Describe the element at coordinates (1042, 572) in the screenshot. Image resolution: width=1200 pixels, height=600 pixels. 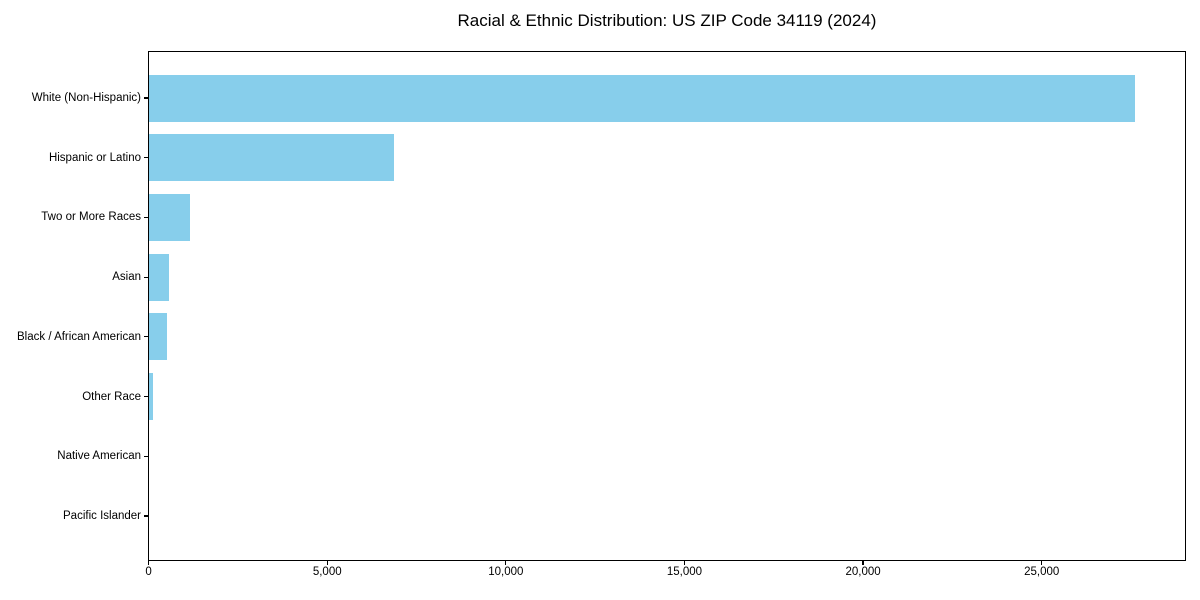
I see `x-tick-label-25-000: 25,000` at that location.